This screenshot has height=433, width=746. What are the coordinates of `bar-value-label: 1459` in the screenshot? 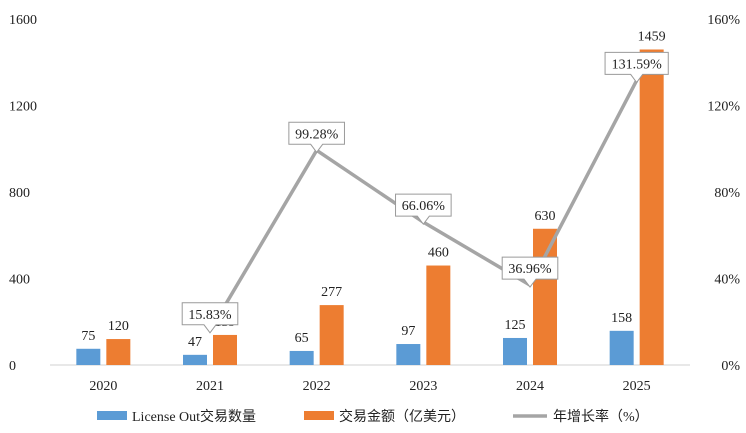 It's located at (652, 36).